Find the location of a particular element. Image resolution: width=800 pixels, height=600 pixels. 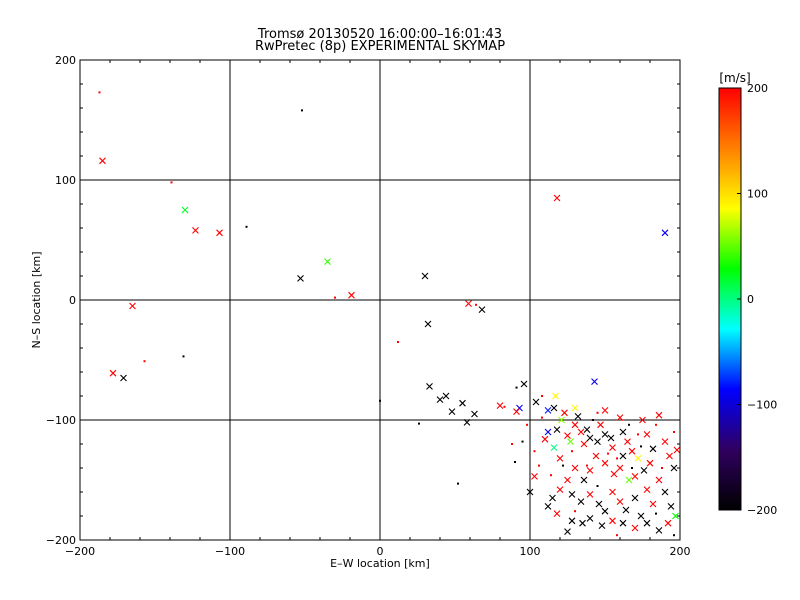

x-tick-label: −100 is located at coordinates (230, 551).